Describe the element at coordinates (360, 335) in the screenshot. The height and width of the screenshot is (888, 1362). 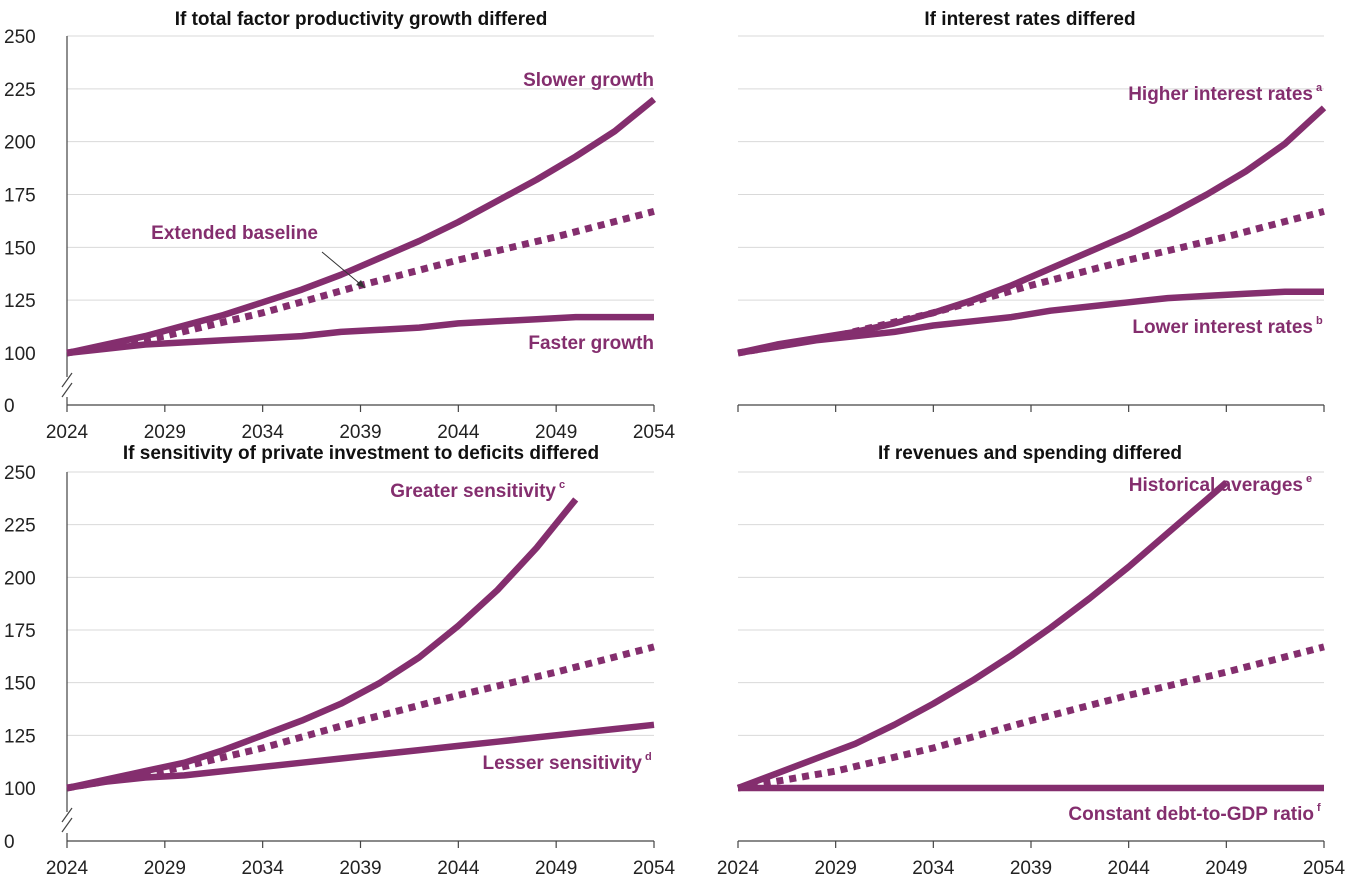
I see `series-line-faster-growth` at that location.